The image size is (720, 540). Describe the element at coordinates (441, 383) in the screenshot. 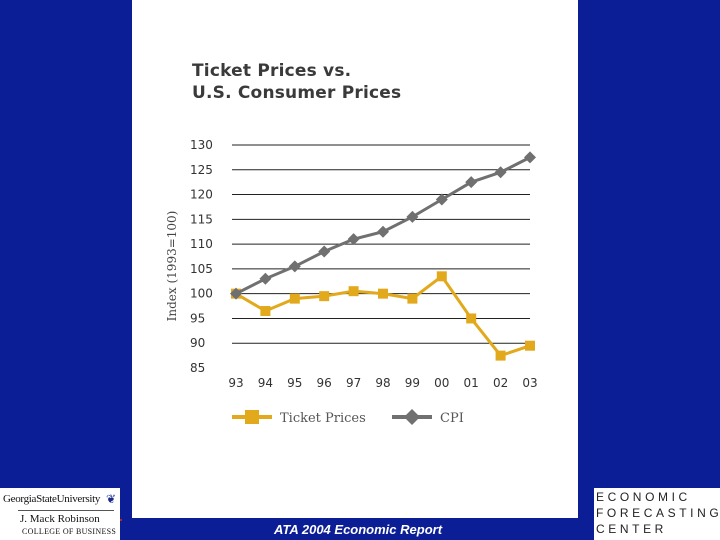

I see `x-tick-label: 00` at that location.